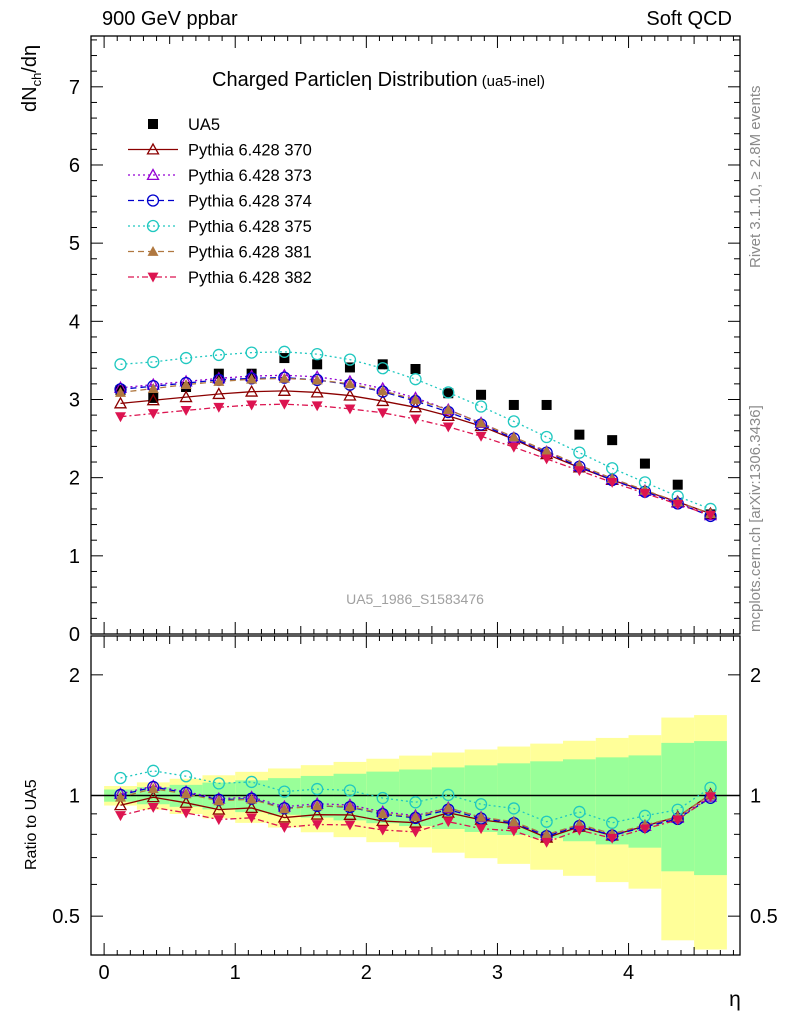 This screenshot has height=1024, width=786. Describe the element at coordinates (204, 125) in the screenshot. I see `legend-label: UA5` at that location.